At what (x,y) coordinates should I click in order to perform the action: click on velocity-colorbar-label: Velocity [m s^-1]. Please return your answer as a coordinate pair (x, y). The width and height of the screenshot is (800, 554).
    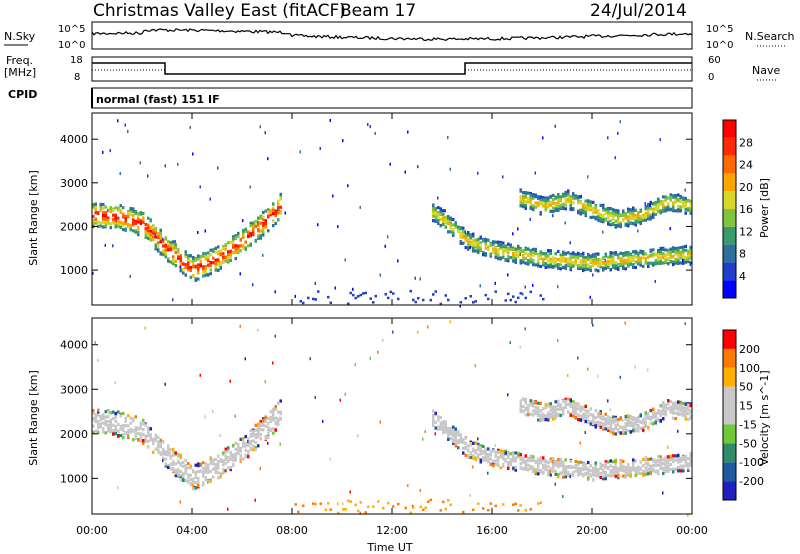
    Looking at the image, I should click on (764, 417).